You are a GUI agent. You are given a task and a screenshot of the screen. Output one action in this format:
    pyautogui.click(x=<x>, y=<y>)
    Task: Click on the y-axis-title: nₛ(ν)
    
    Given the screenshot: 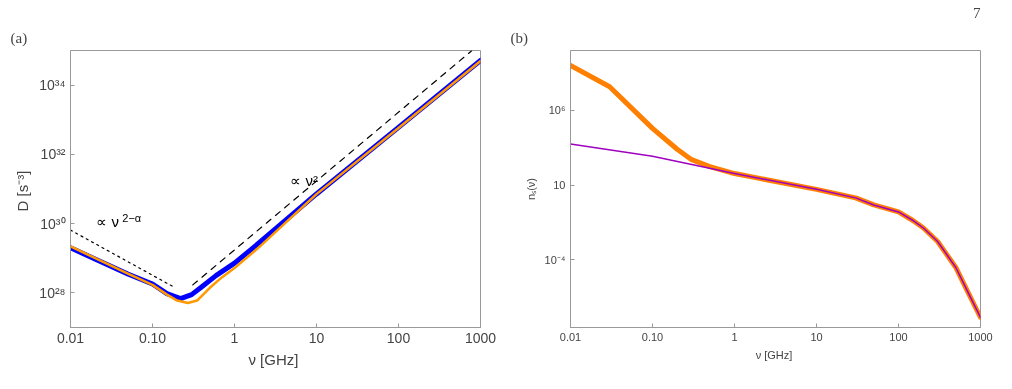 What is the action you would take?
    pyautogui.click(x=530, y=189)
    